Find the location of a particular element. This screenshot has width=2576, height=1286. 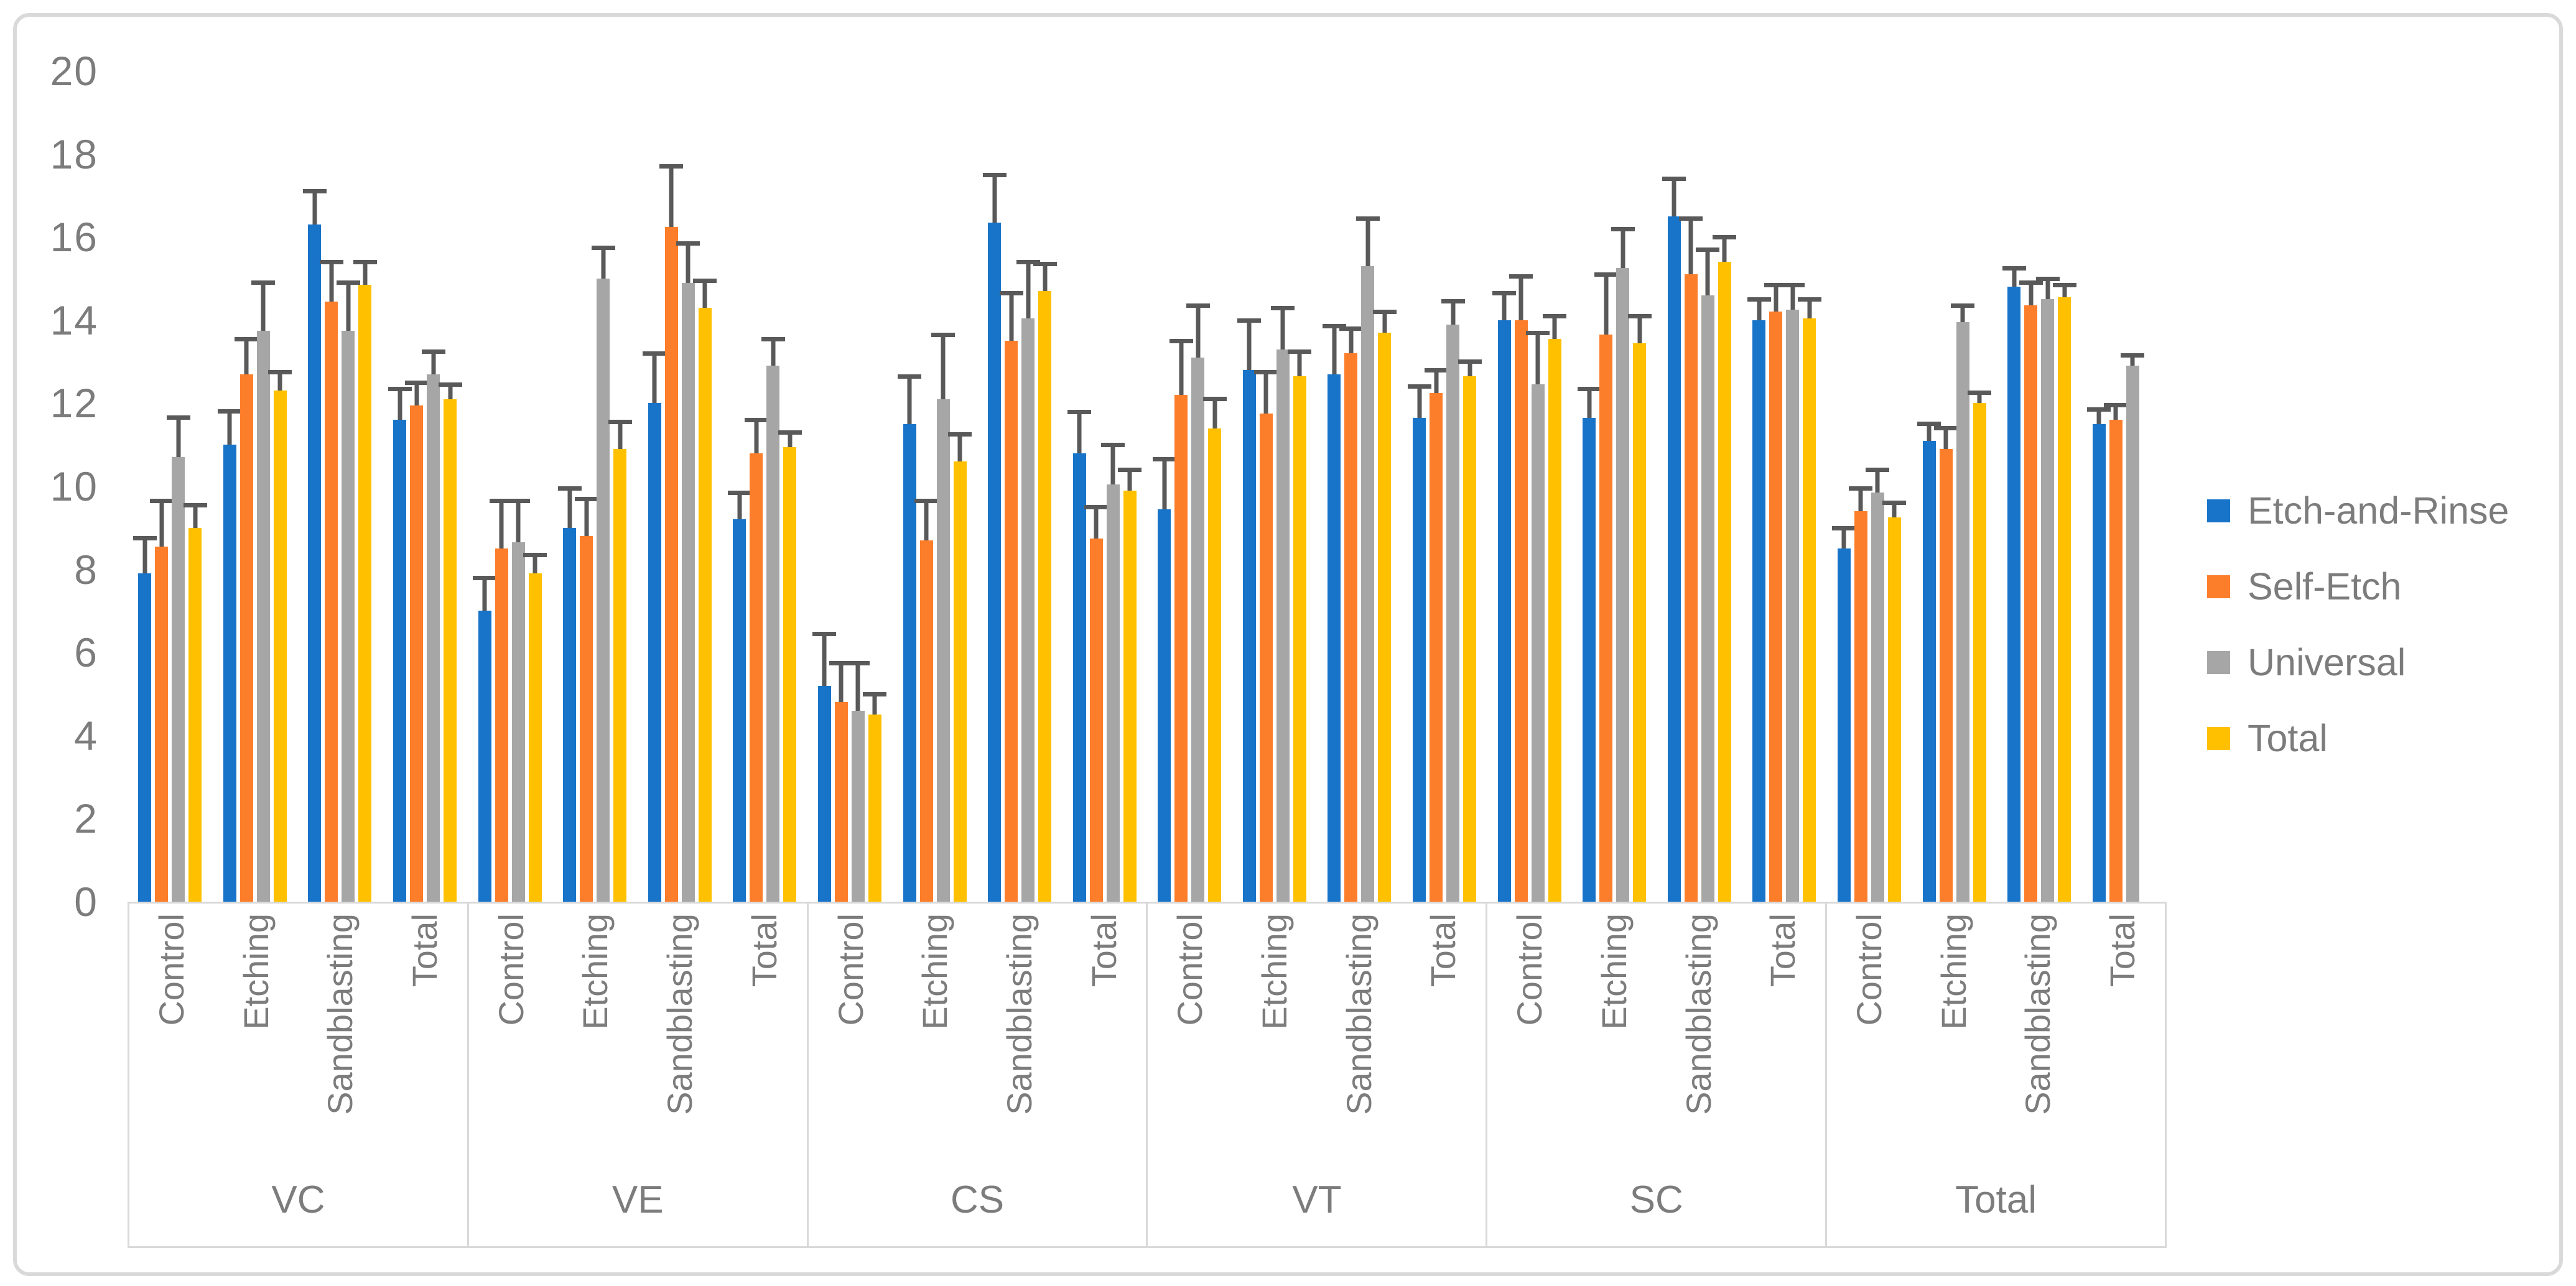

y-axis-tick-label: 18 is located at coordinates (74, 154).